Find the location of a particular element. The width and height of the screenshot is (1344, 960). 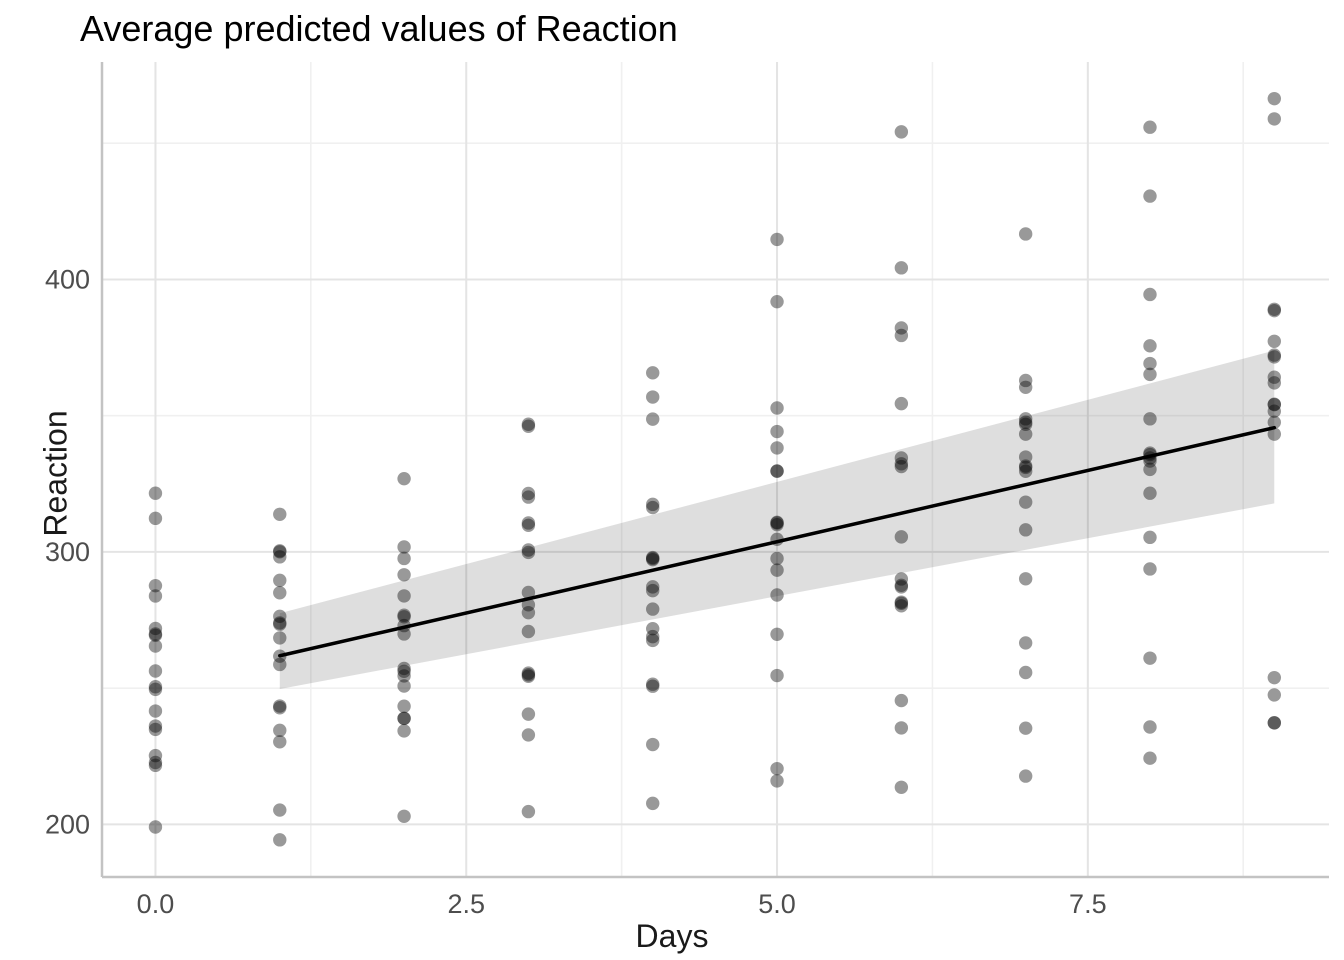

x-axis-title: Days is located at coordinates (672, 936).